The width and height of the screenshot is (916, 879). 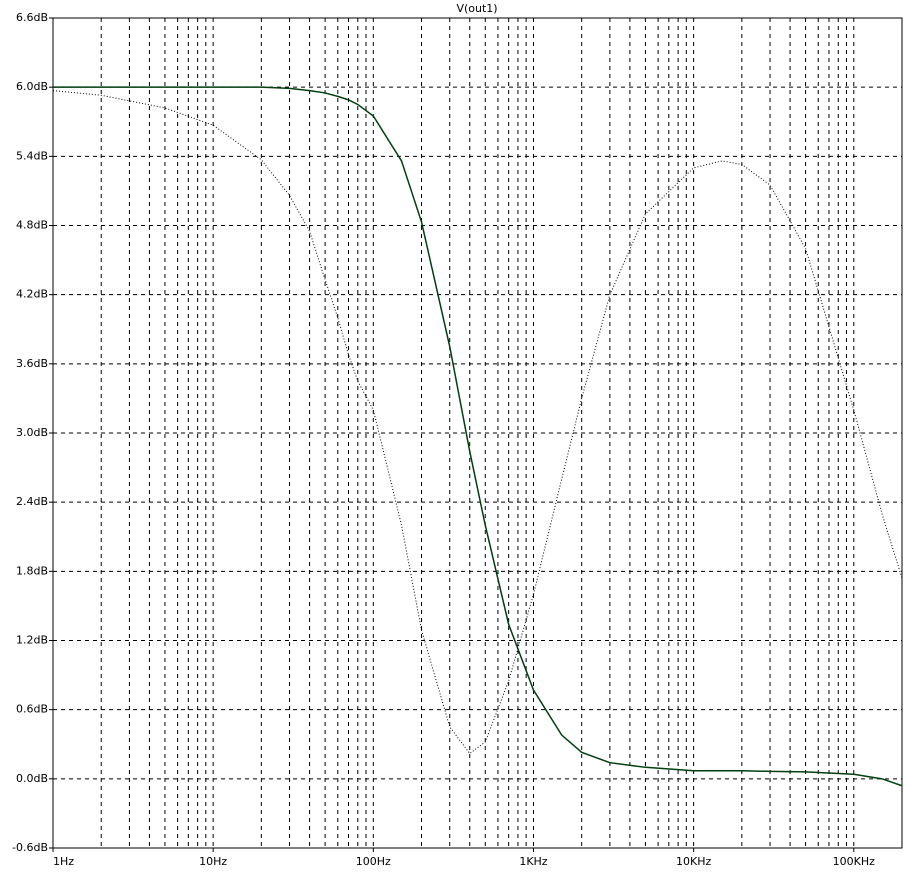 What do you see at coordinates (32, 17) in the screenshot?
I see `y-tick-label: 6.6dB` at bounding box center [32, 17].